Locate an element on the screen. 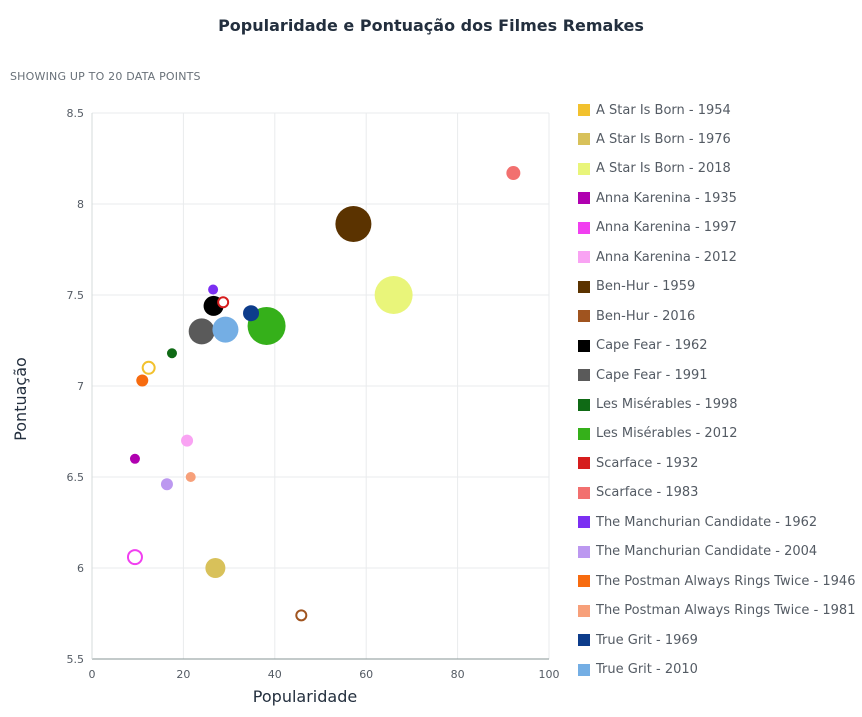 The height and width of the screenshot is (717, 862). legend-label: The Postman Always Rings Twice - 1981 is located at coordinates (726, 611).